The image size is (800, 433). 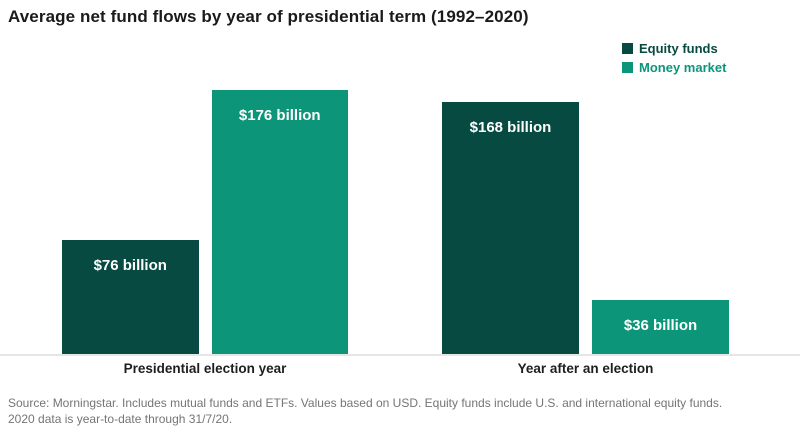 I want to click on bar-money-market-election-year: $176 billion, so click(x=279, y=222).